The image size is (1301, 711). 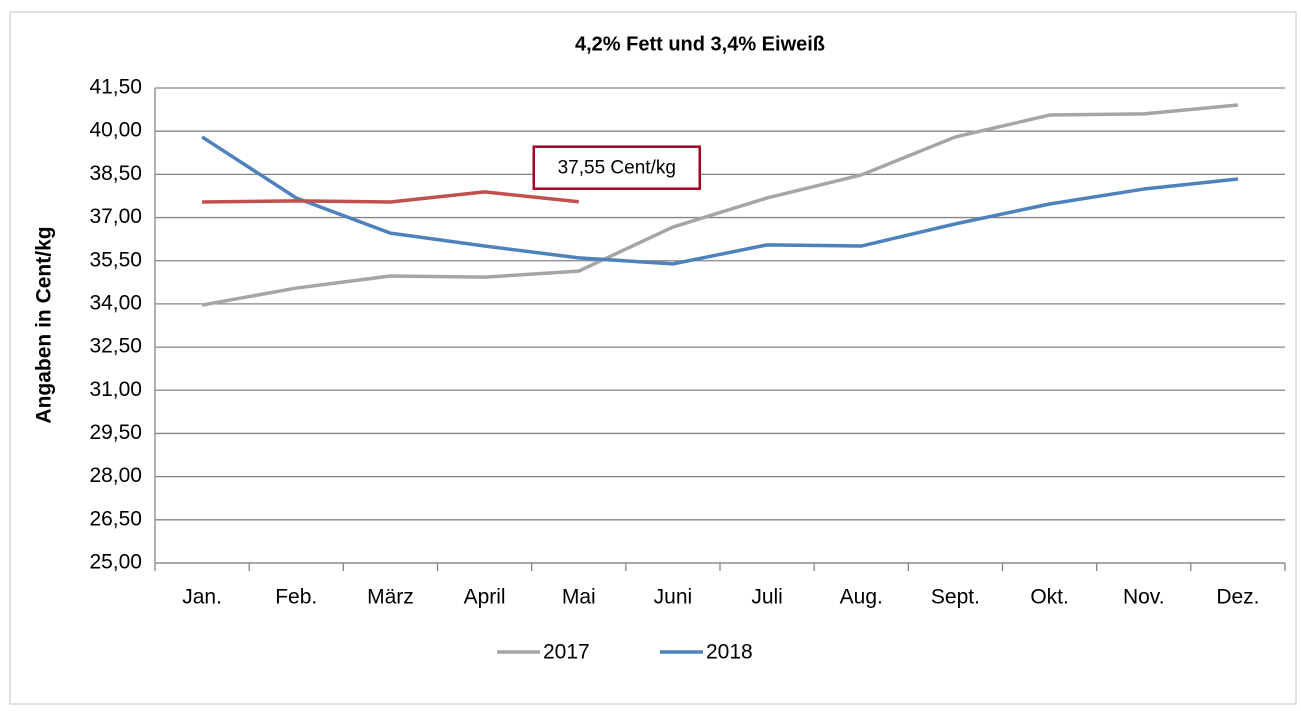 What do you see at coordinates (1049, 597) in the screenshot?
I see `x-tick-label: Okt.` at bounding box center [1049, 597].